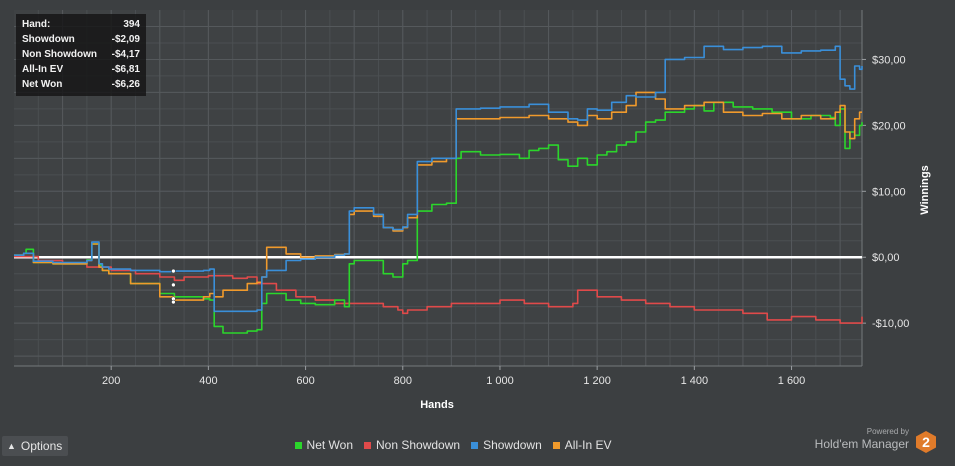  What do you see at coordinates (43, 69) in the screenshot?
I see `info-label: All-In EV` at bounding box center [43, 69].